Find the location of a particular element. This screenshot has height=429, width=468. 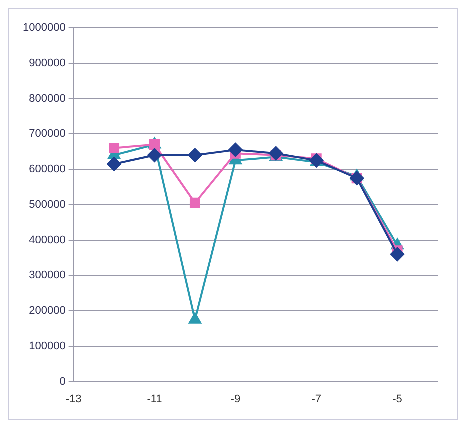

y-tick-label: 1000000 is located at coordinates (44, 28).